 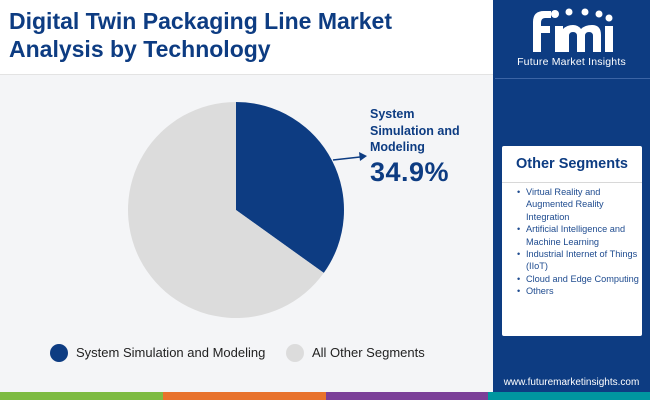 What do you see at coordinates (410, 172) in the screenshot?
I see `callout-value: 34.9%` at bounding box center [410, 172].